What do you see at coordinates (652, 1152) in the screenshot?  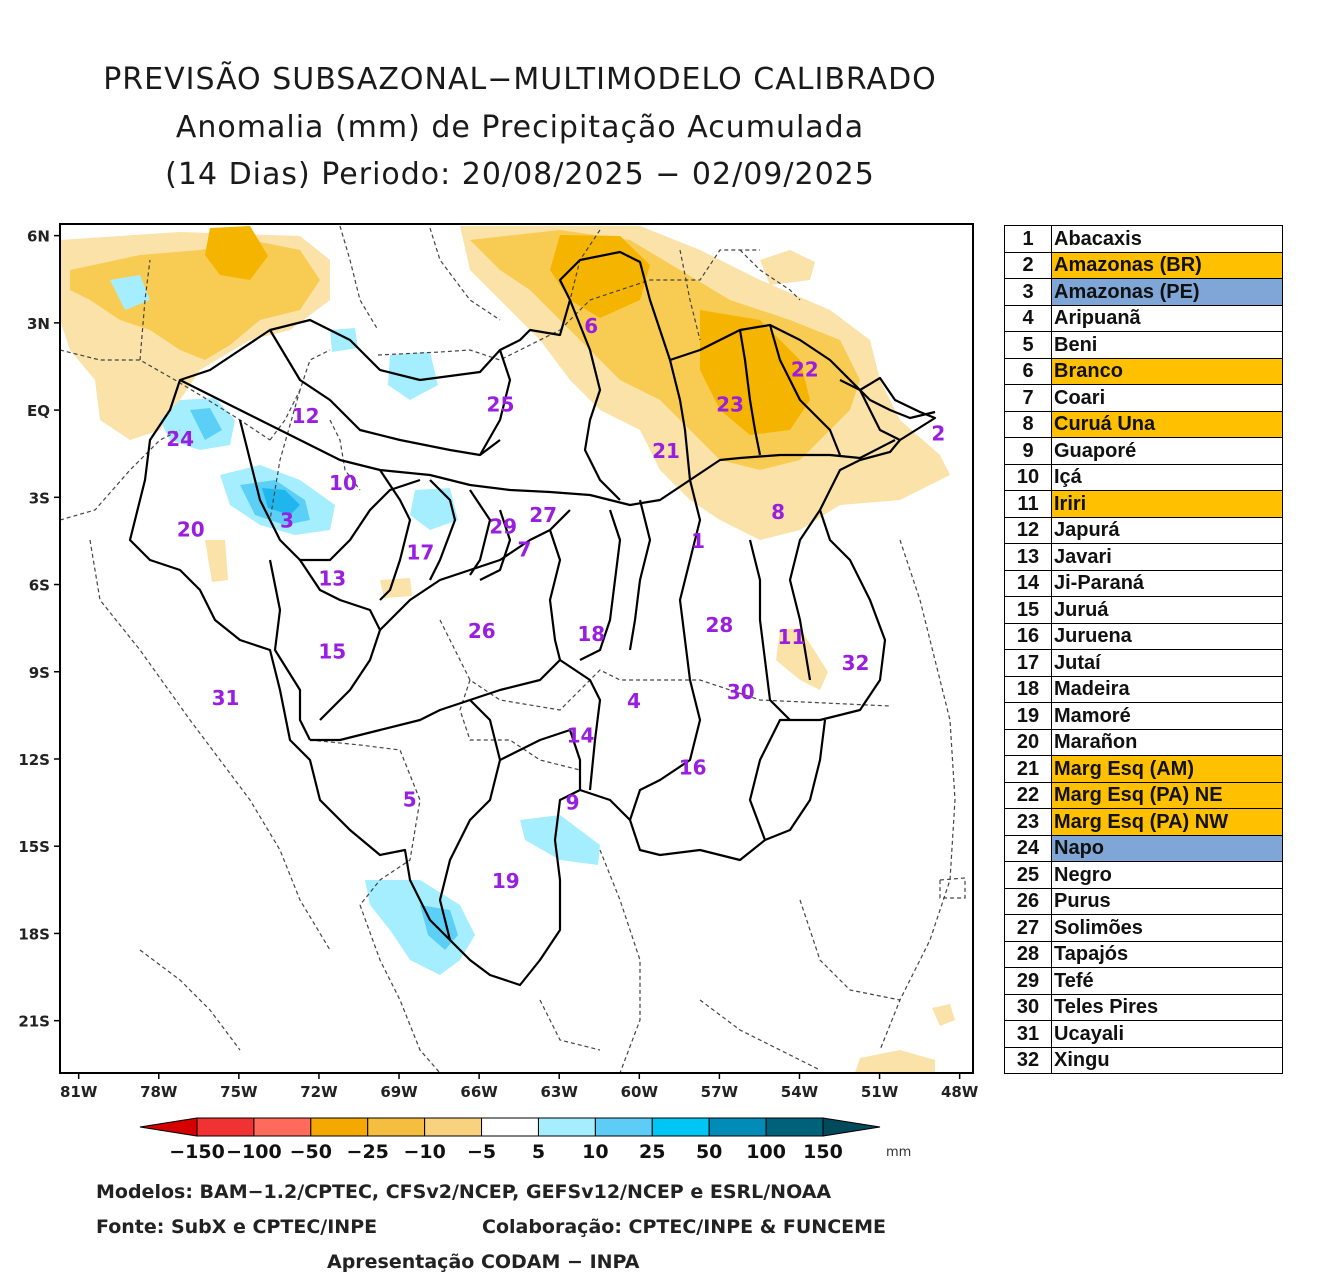 I see `colorbar-label: 25` at bounding box center [652, 1152].